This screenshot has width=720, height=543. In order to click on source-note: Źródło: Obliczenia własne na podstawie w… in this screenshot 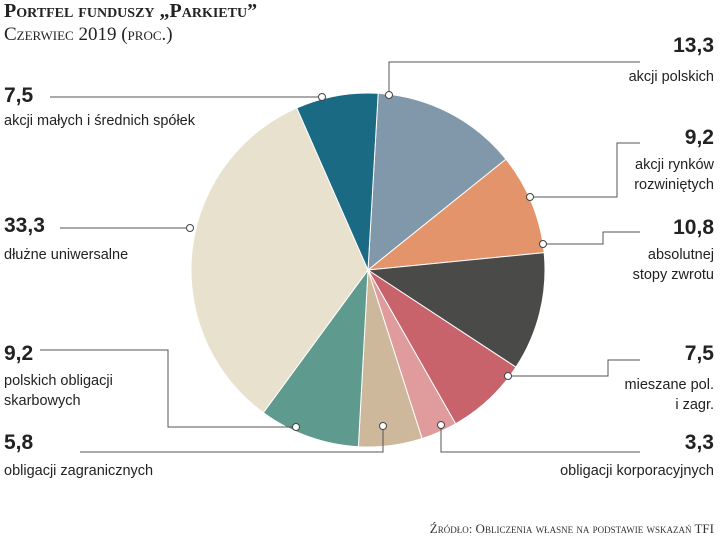, I will do `click(571, 528)`.